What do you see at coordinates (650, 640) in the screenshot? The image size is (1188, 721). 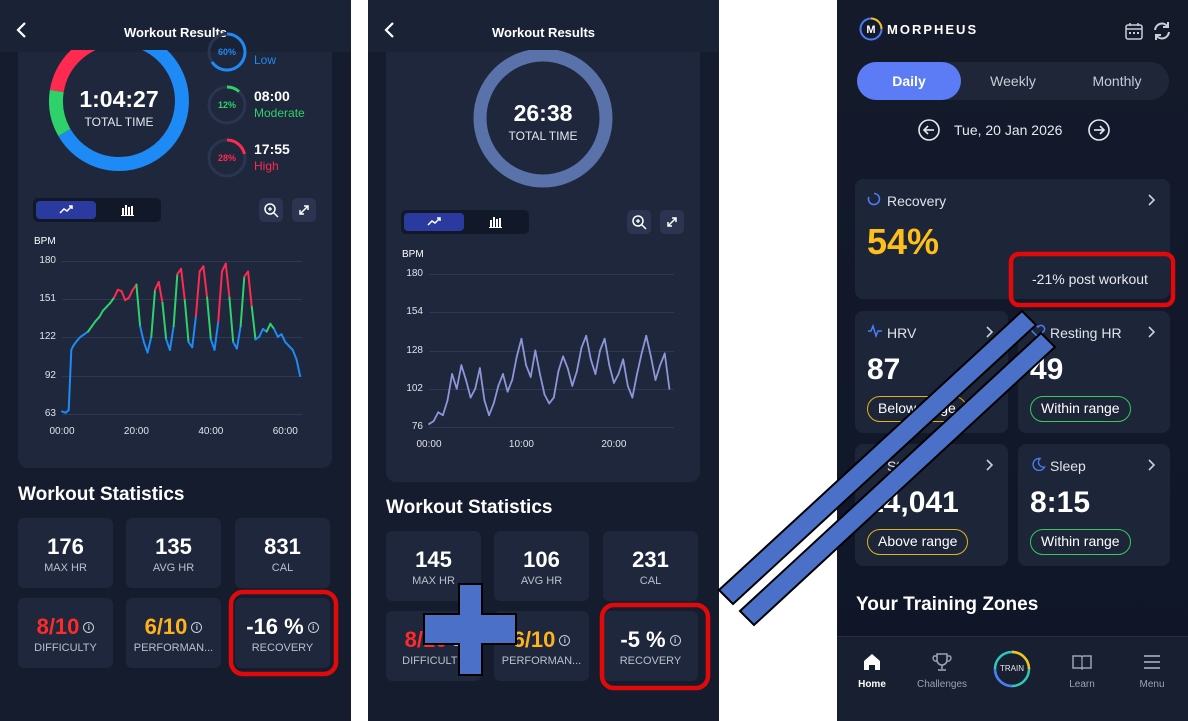 I see `stat-value: -5 % i` at bounding box center [650, 640].